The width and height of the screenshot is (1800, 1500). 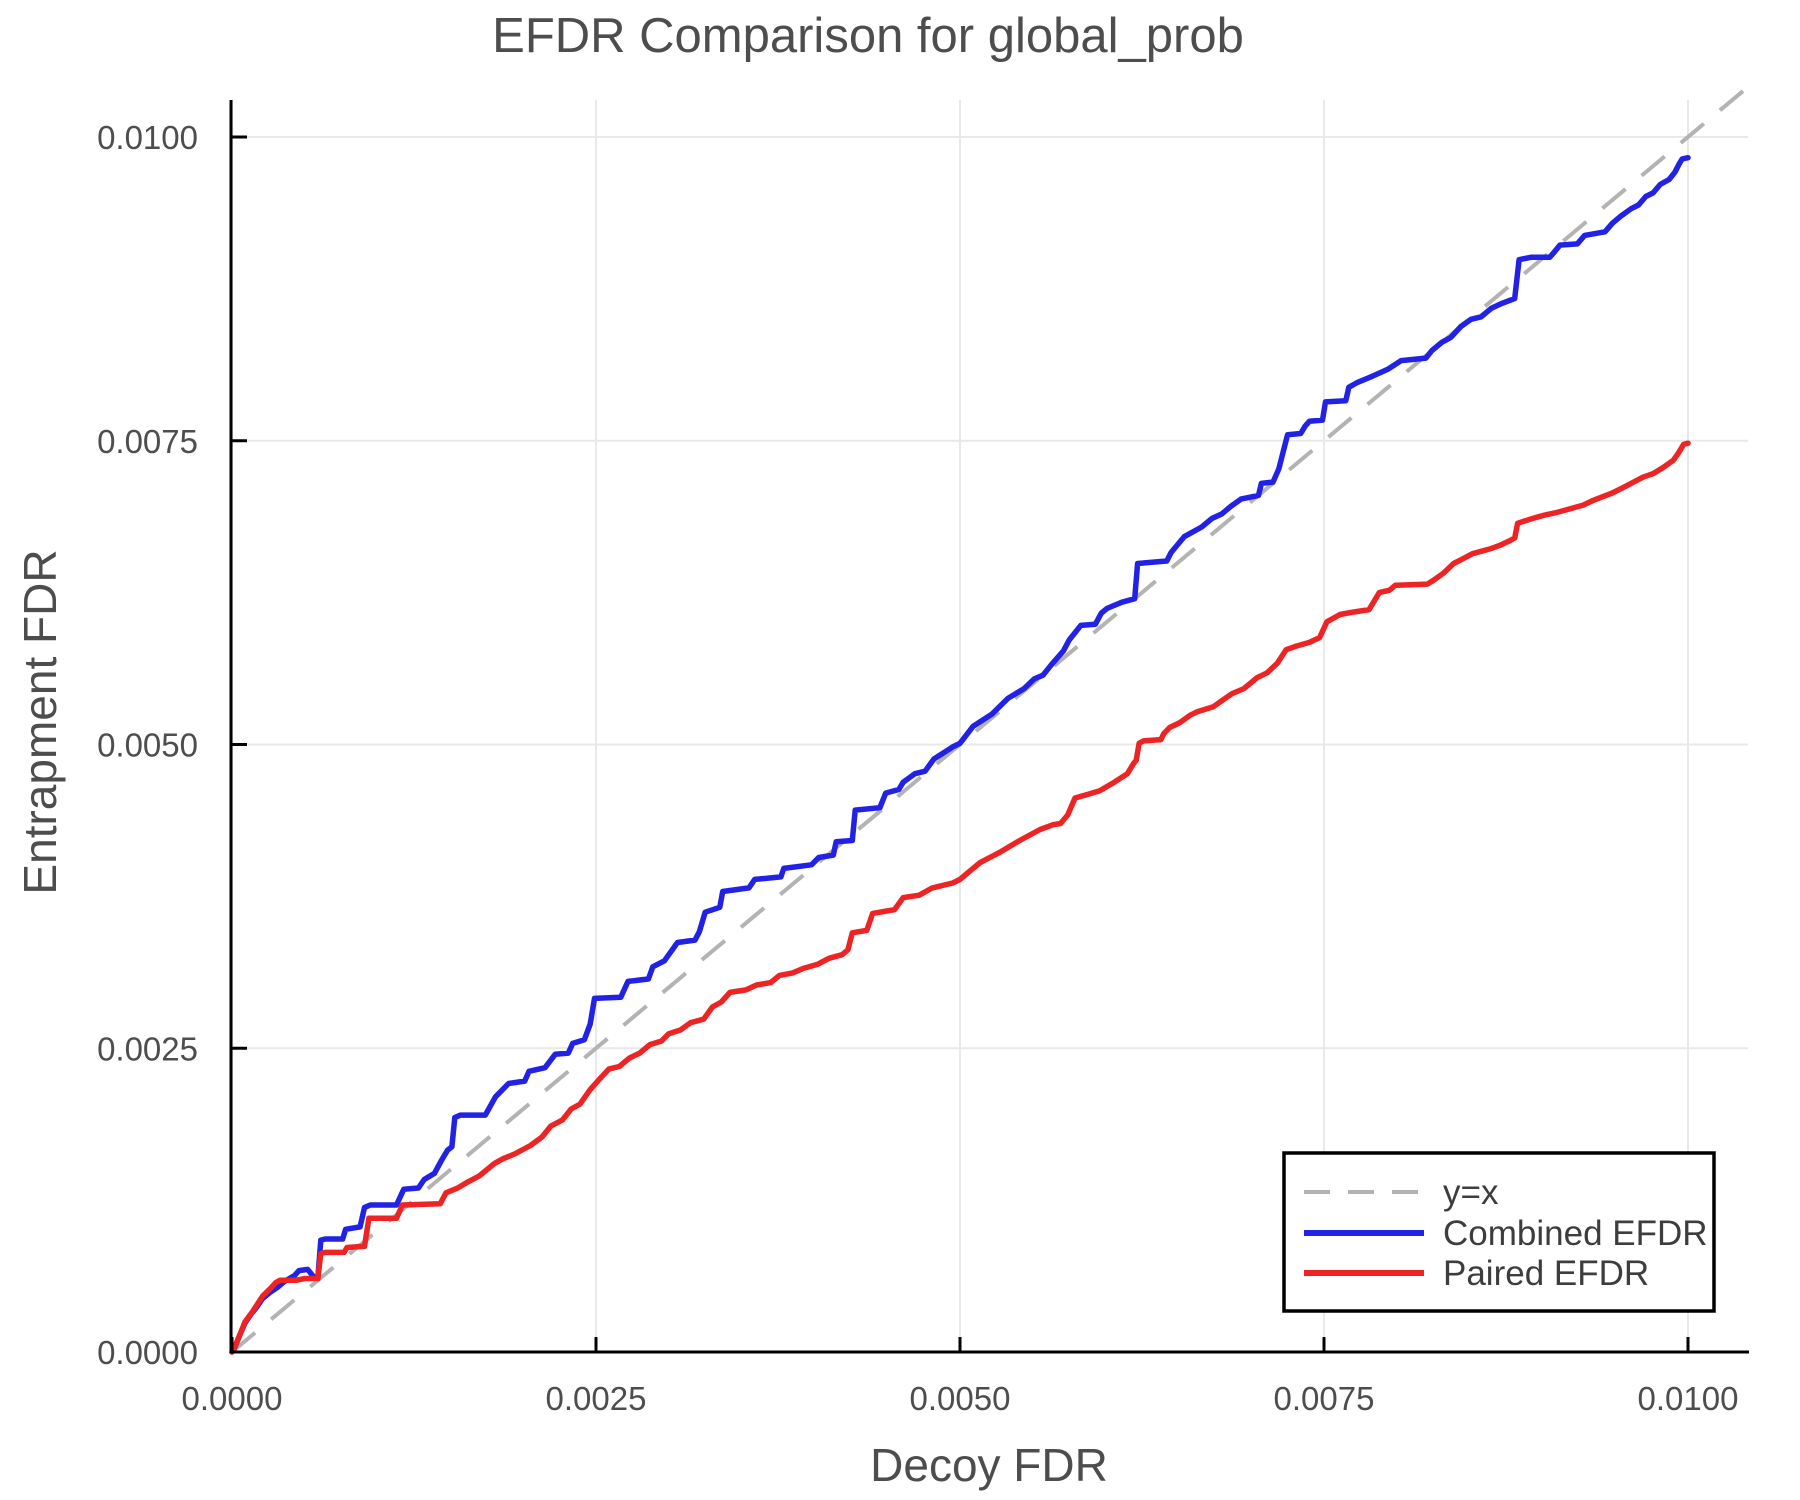 I want to click on x-tick-label: 0.0025, so click(x=596, y=1398).